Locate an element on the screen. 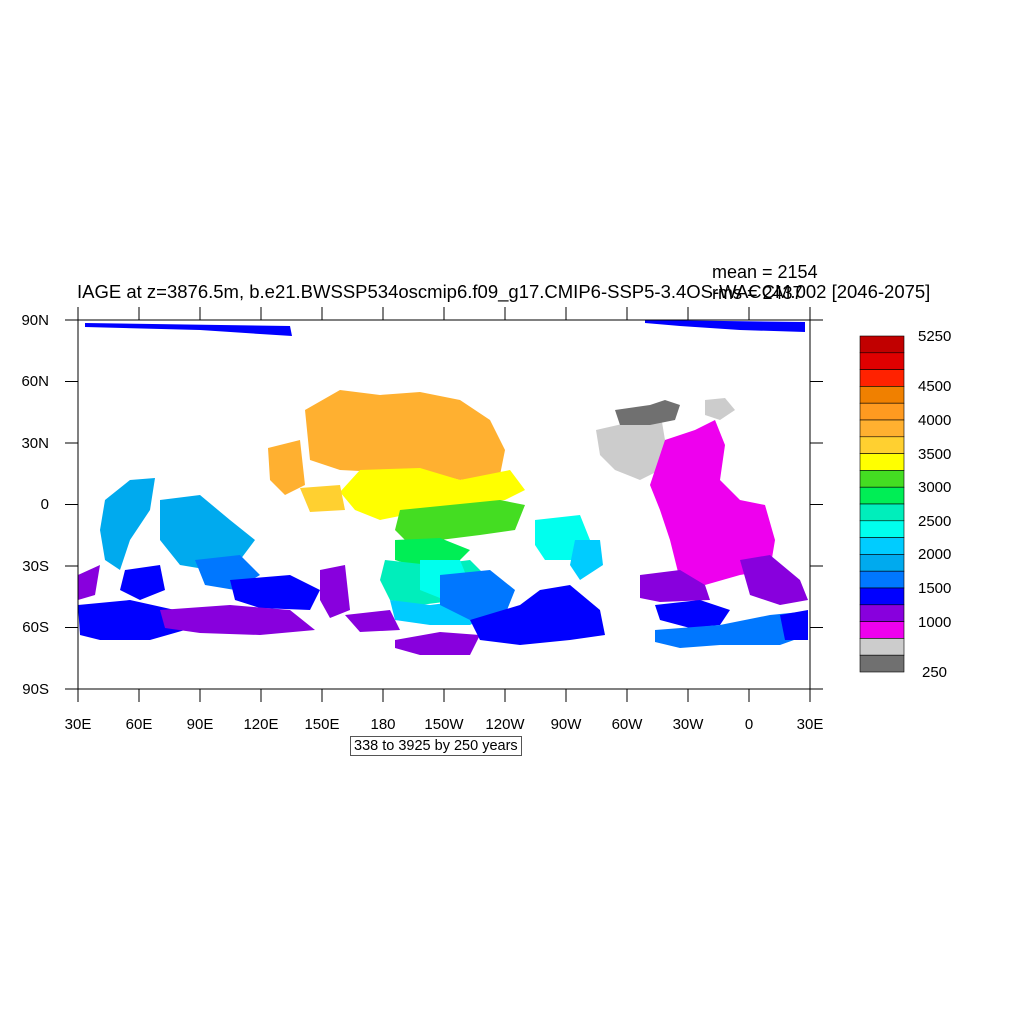  west-edge-purple is located at coordinates (89, 582).